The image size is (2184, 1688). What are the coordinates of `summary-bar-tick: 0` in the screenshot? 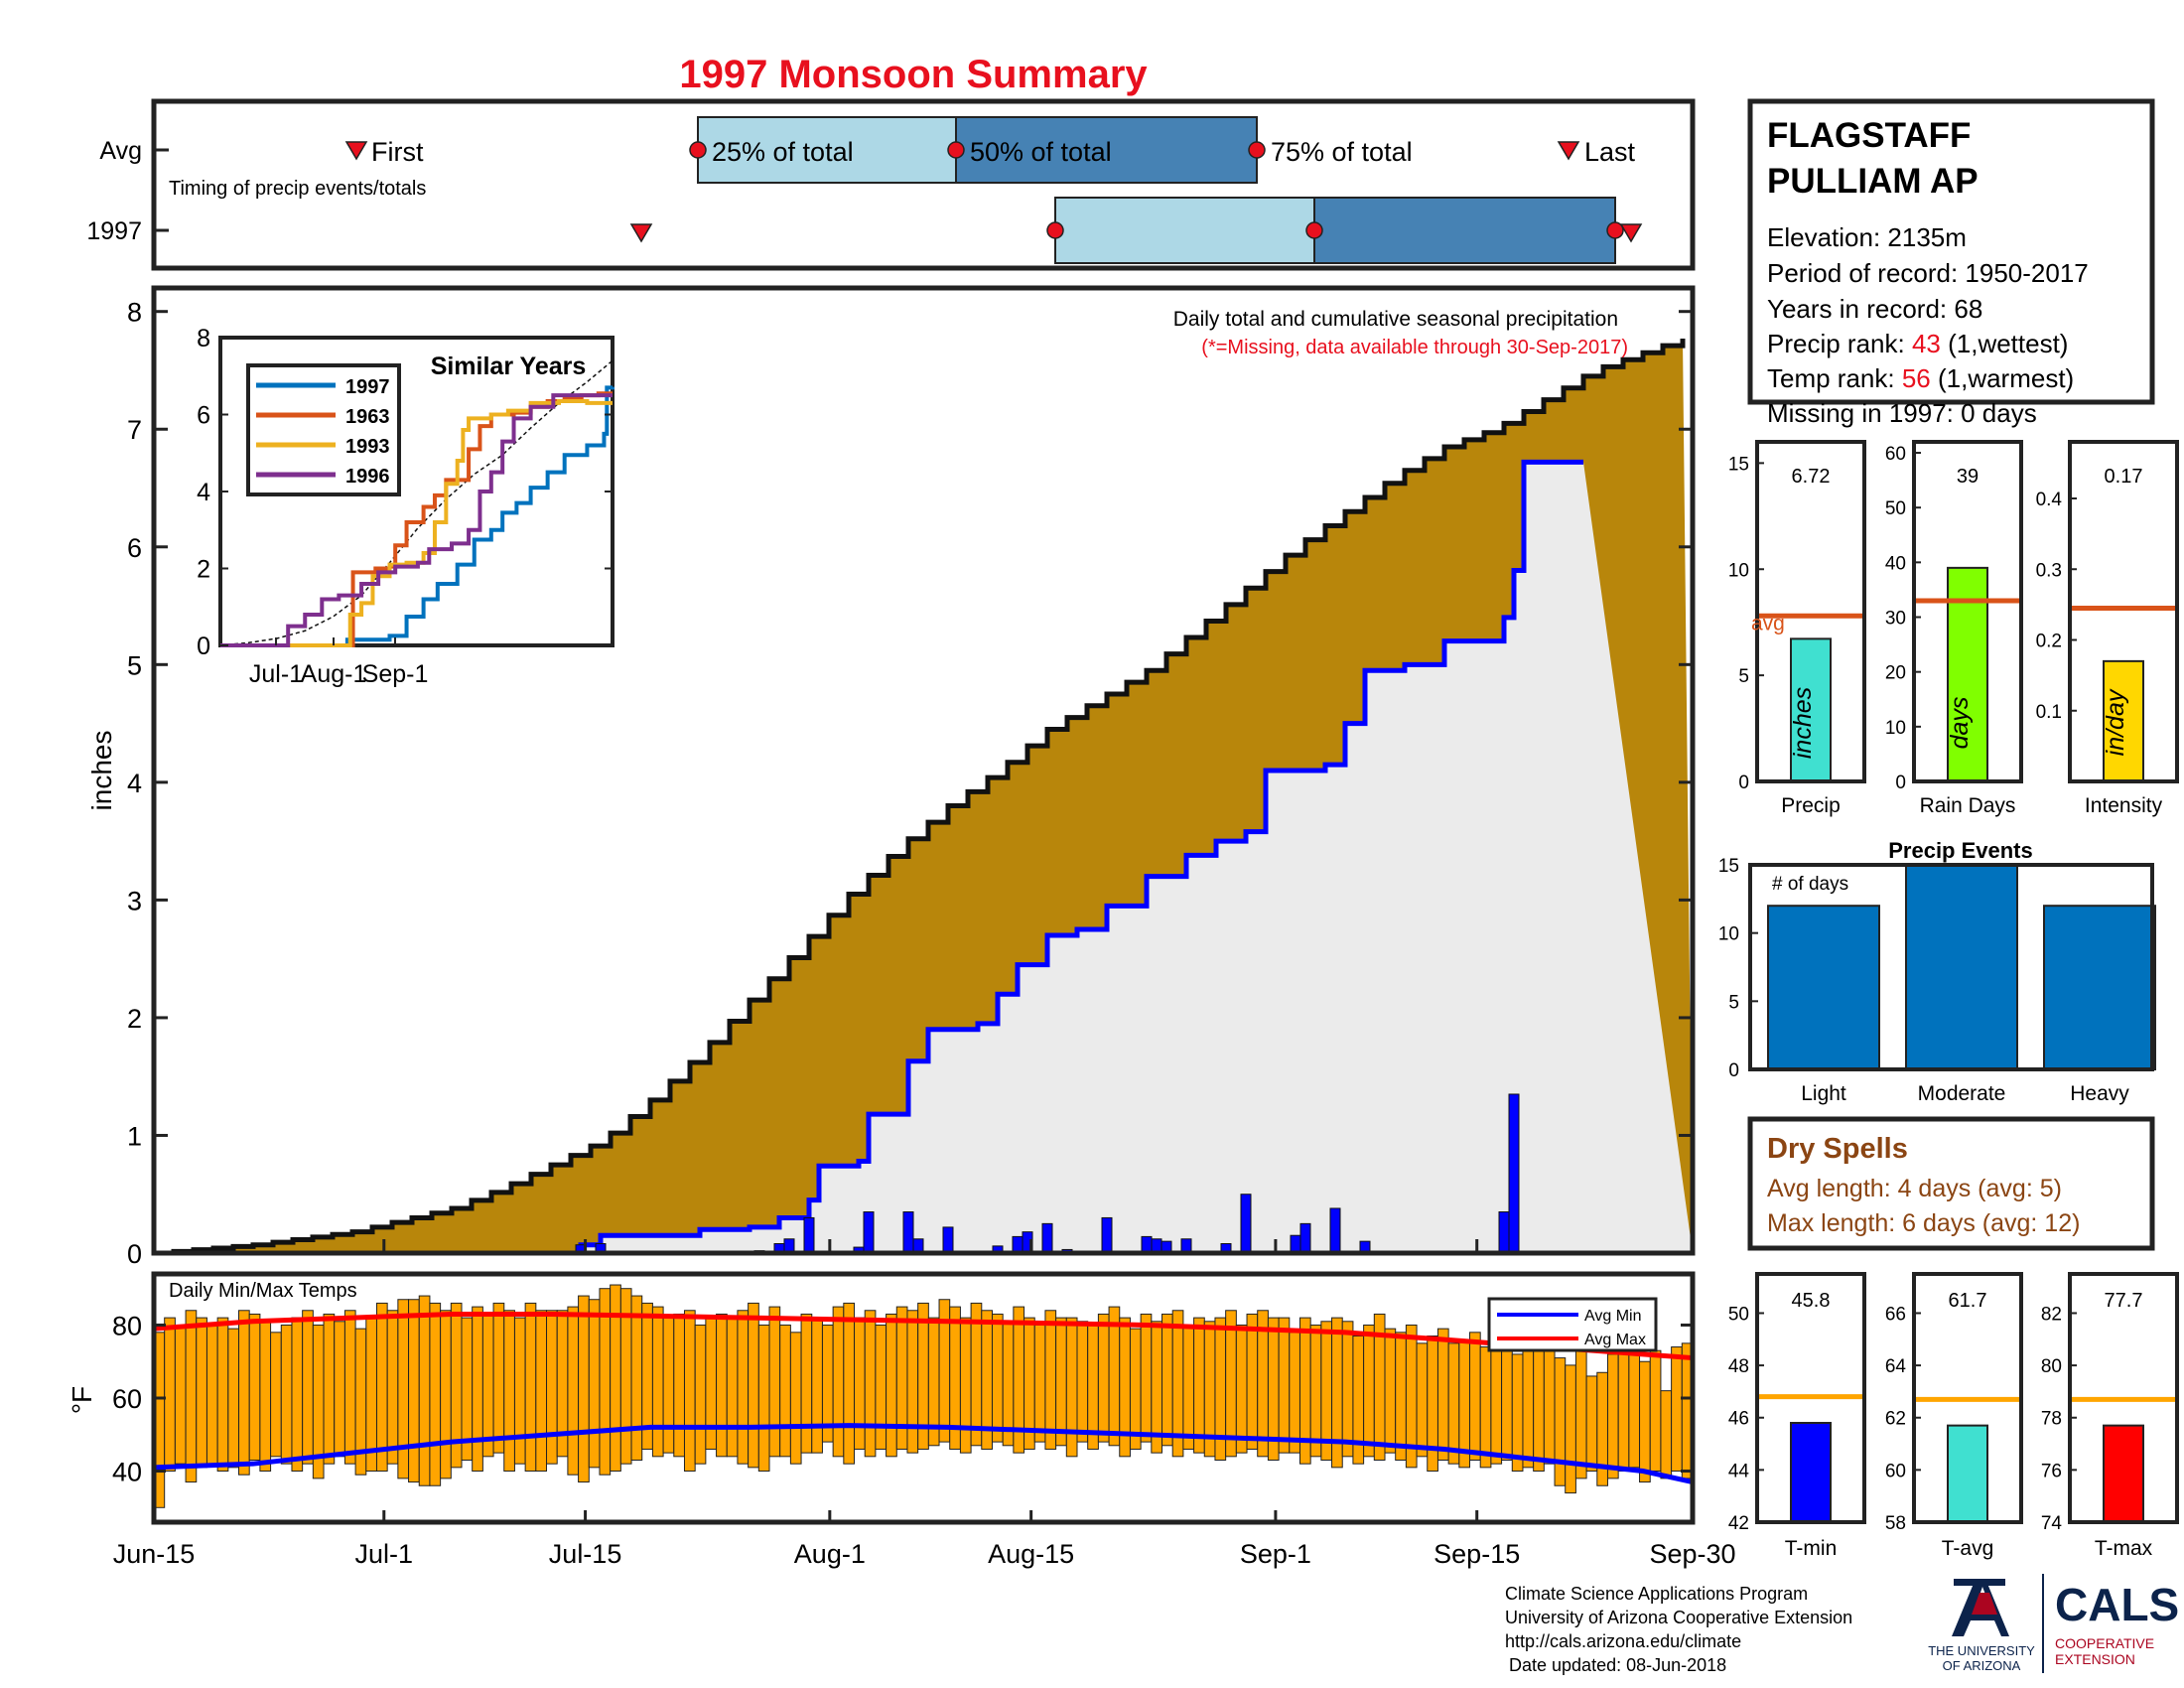 It's located at (1900, 783).